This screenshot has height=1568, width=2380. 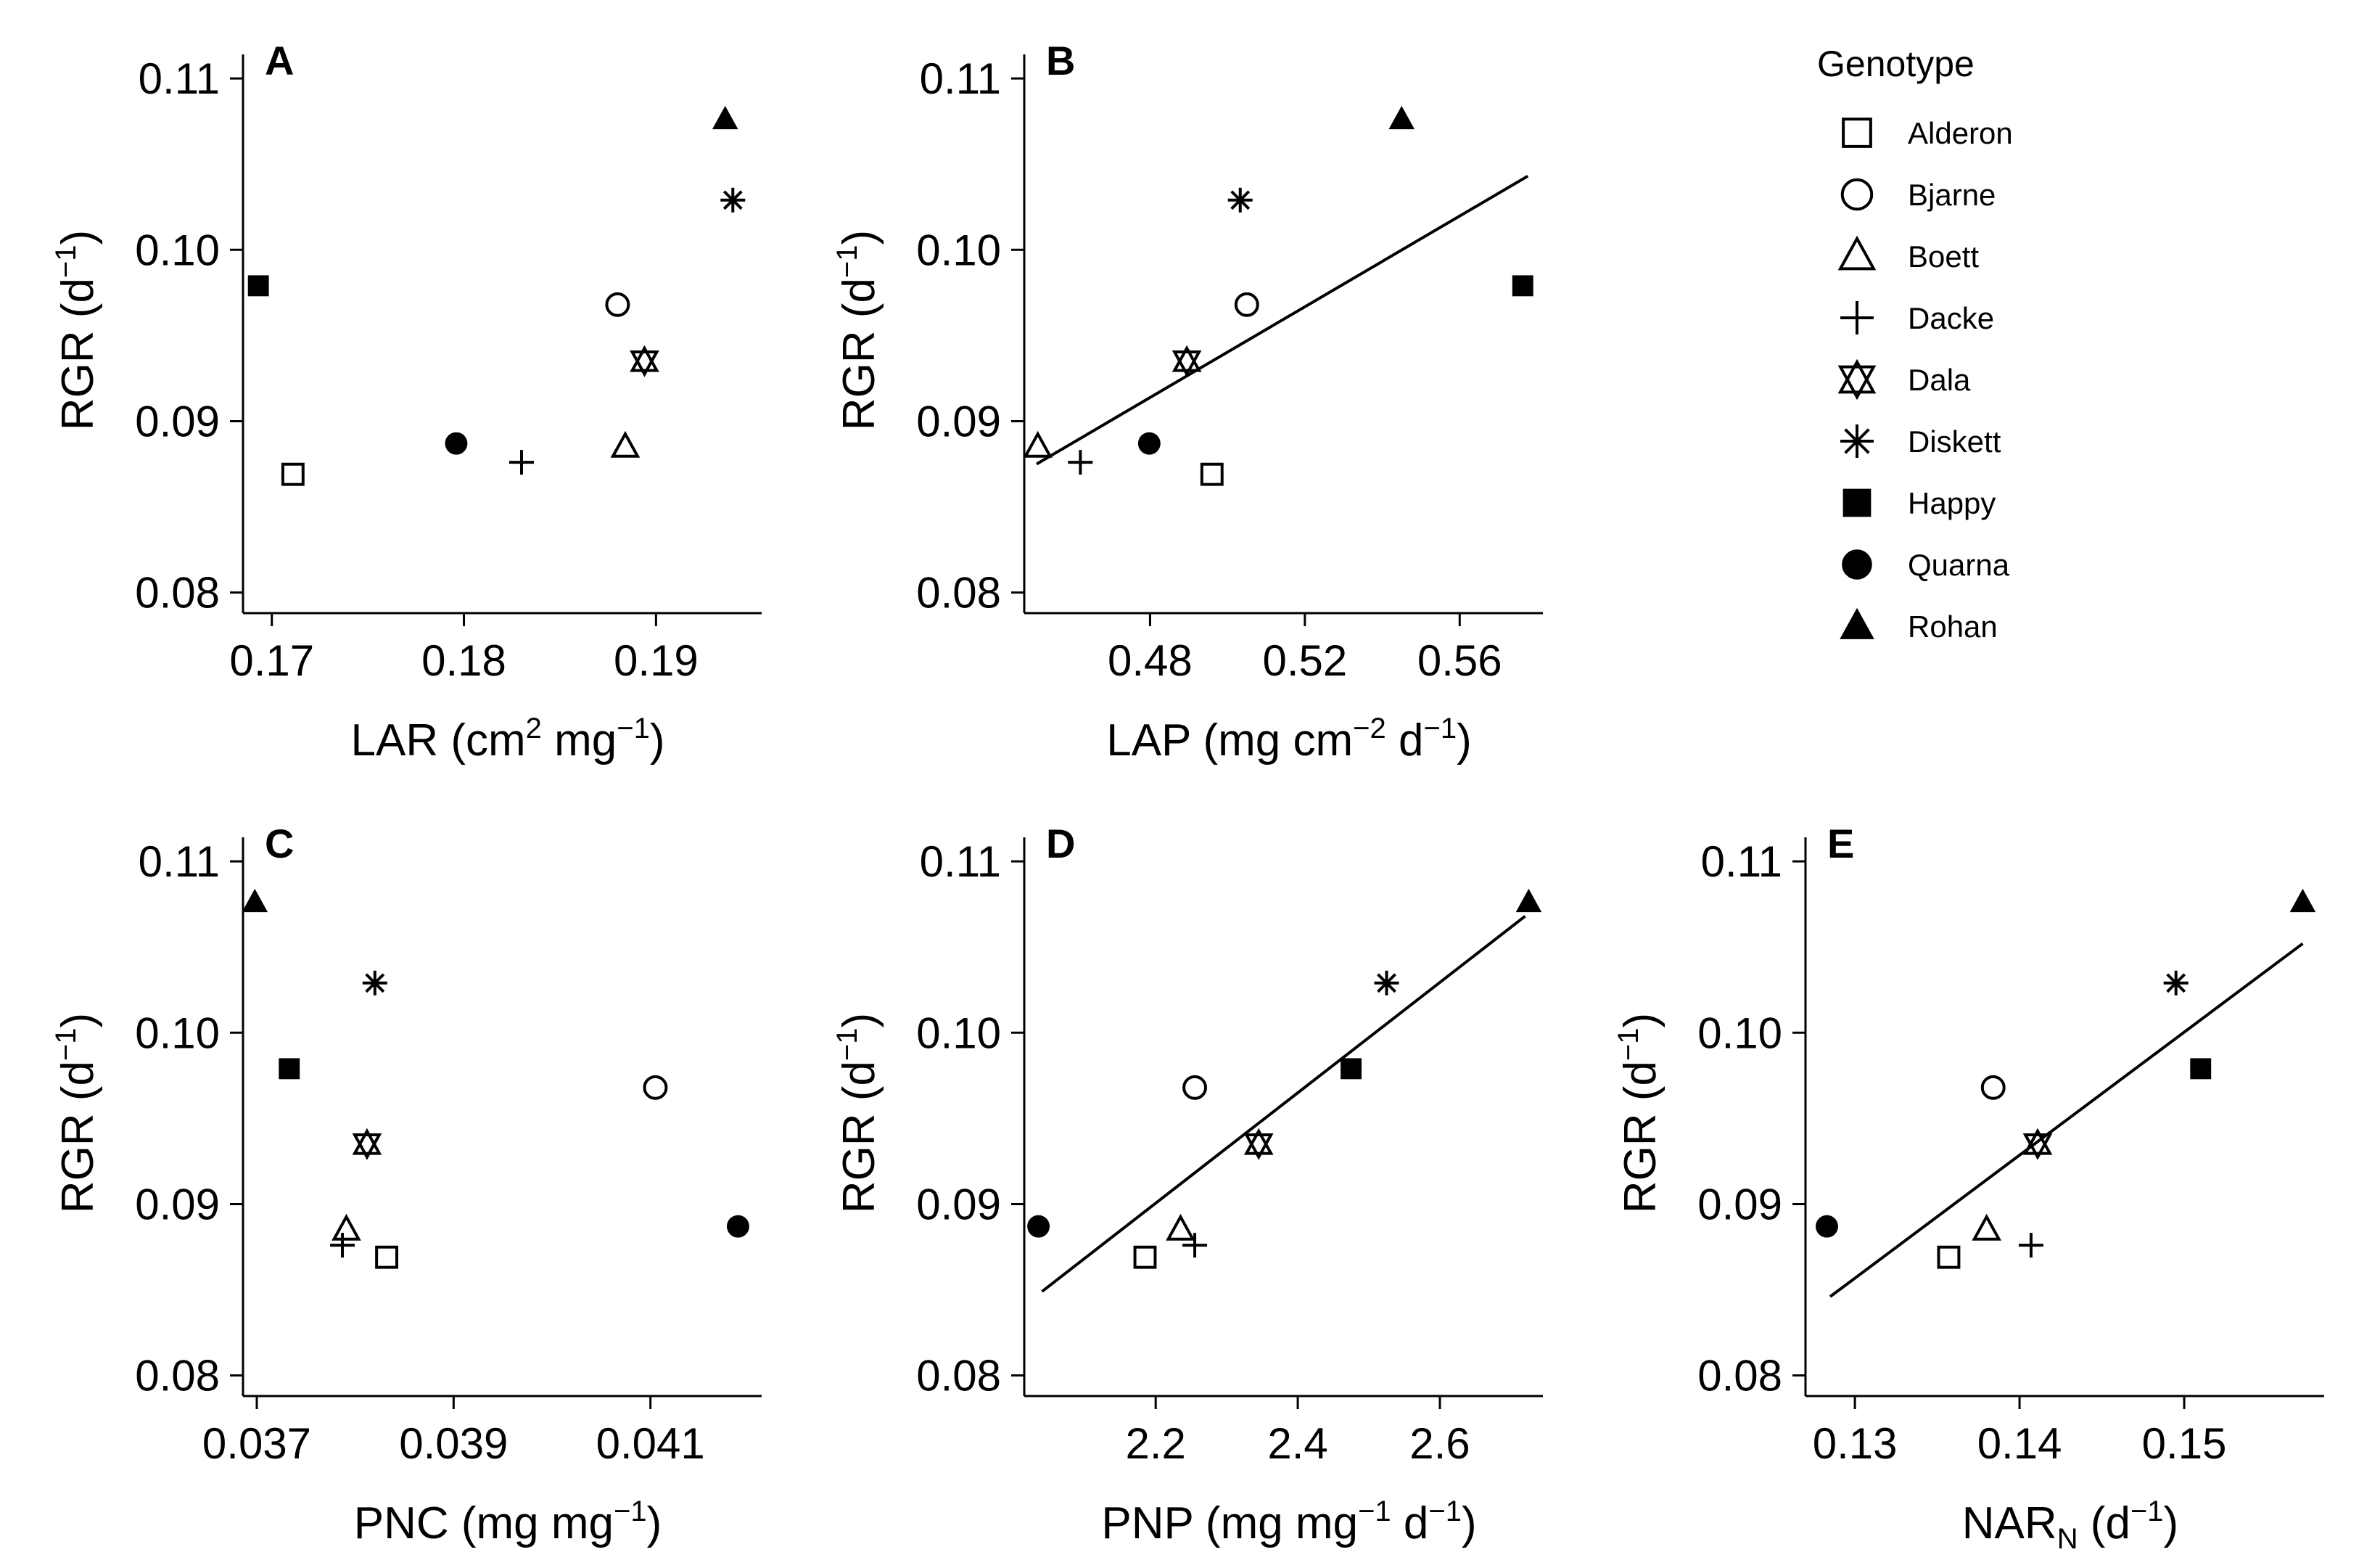 I want to click on panel-c-y-tick-label: 0.10, so click(x=177, y=1033).